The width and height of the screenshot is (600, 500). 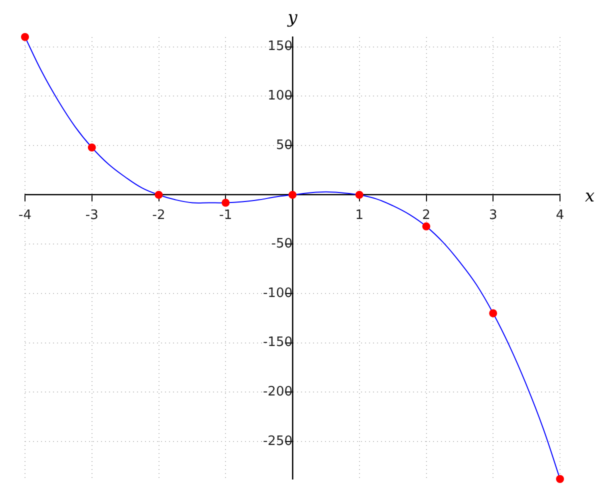 I want to click on y-tick-label: -150, so click(x=277, y=342).